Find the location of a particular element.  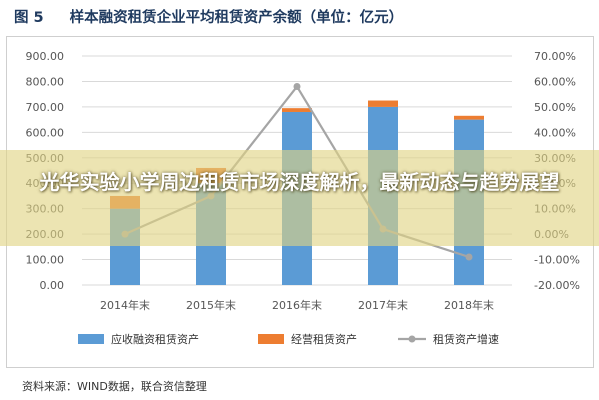

overlay-title: 光华实验小学周边租赁市场深度解析，最新动态与趋势展望 is located at coordinates (299, 182).